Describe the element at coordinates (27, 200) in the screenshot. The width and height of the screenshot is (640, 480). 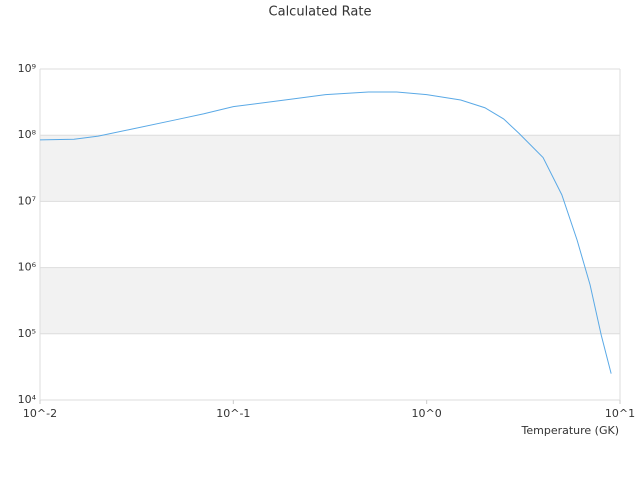
I see `y-tick-label: 10⁷` at that location.